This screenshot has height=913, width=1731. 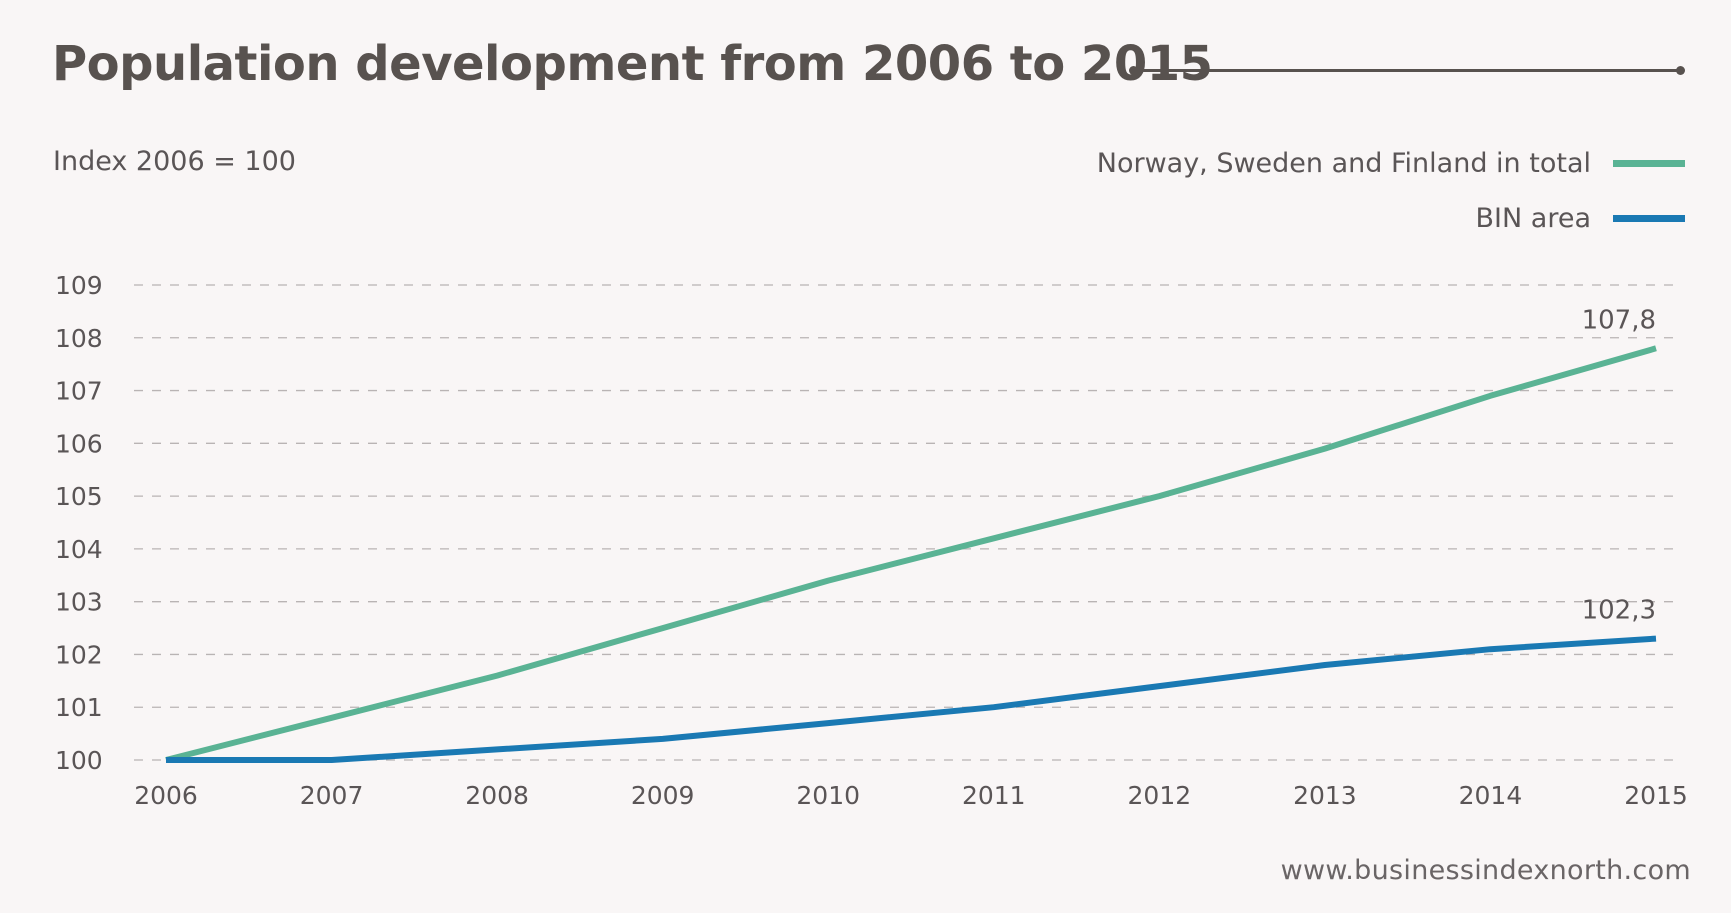 What do you see at coordinates (1619, 320) in the screenshot?
I see `end-value-label-total: 107,8` at bounding box center [1619, 320].